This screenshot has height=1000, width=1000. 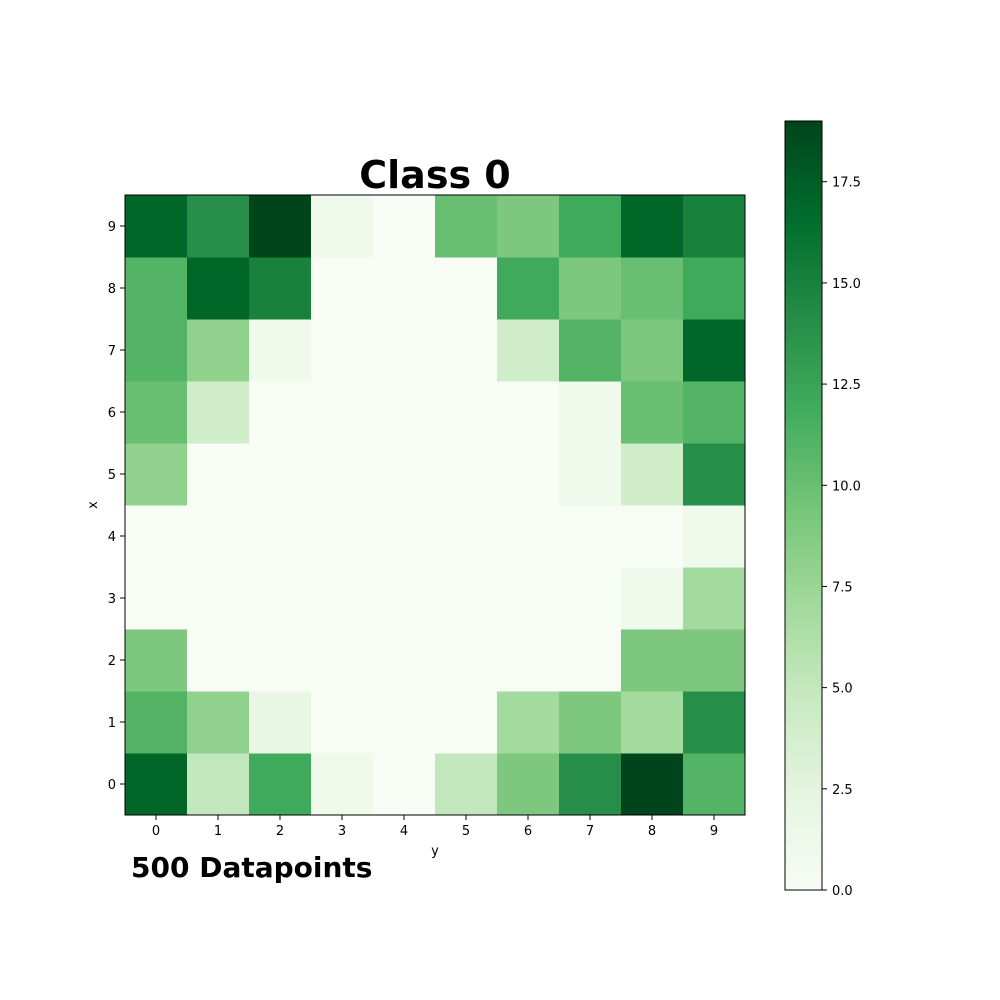 I want to click on heatmap-cell-x7-y2, so click(x=280, y=350).